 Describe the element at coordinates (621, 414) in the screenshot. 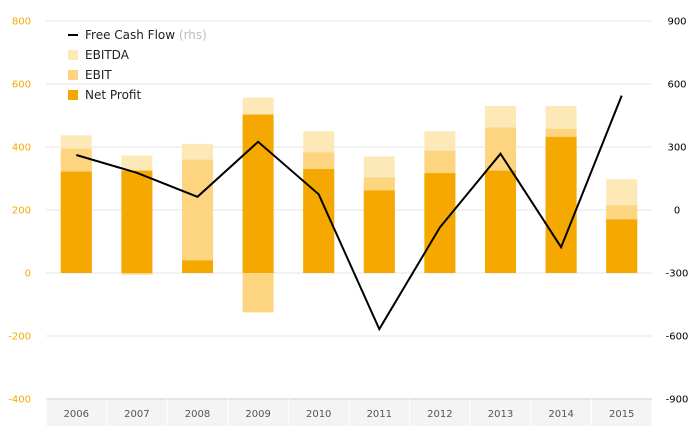

I see `x-tick-label: 2015` at that location.